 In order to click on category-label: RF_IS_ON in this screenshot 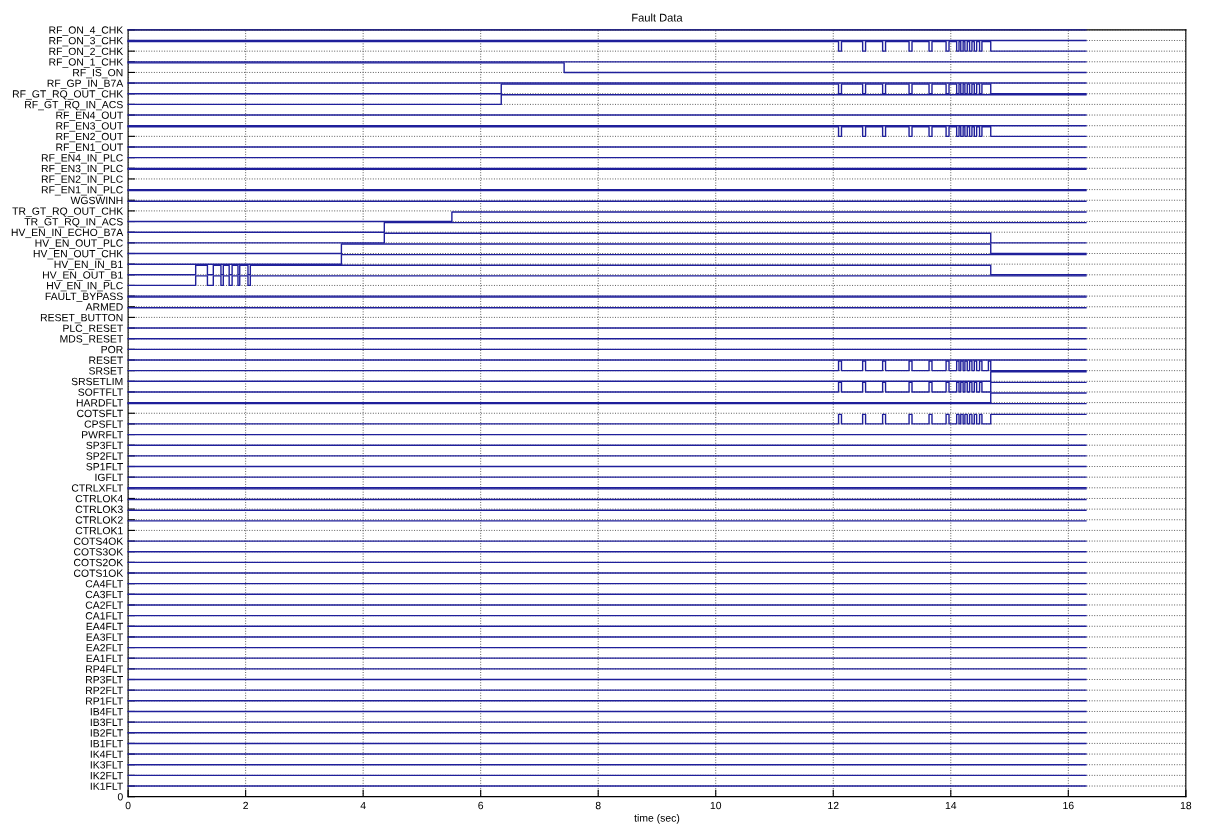, I will do `click(98, 73)`.